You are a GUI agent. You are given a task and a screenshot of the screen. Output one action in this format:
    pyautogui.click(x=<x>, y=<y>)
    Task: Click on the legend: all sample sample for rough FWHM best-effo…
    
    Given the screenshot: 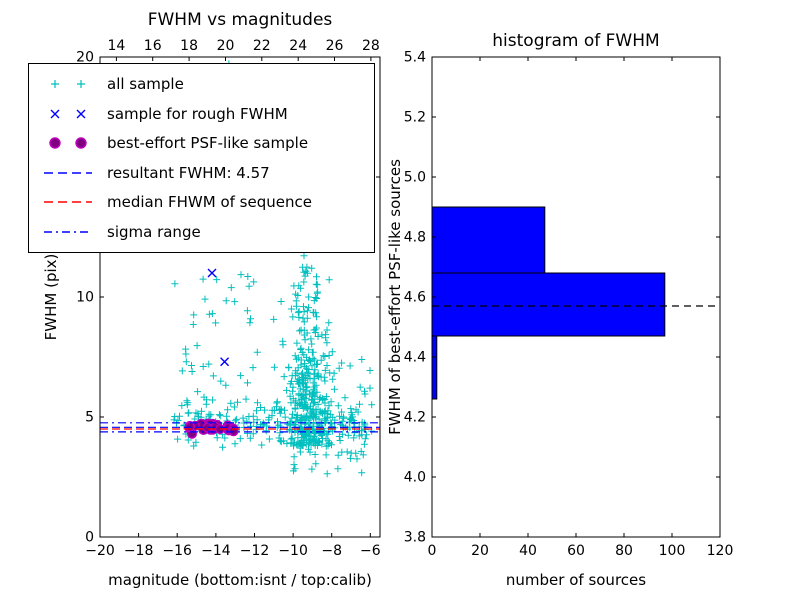 What is the action you would take?
    pyautogui.click(x=201, y=158)
    